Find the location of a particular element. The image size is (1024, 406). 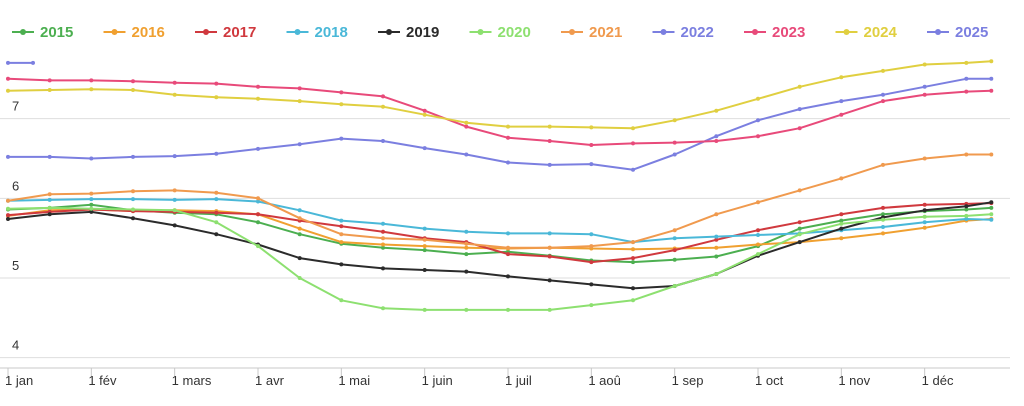

legend-item-2022: 2022 is located at coordinates (683, 32).